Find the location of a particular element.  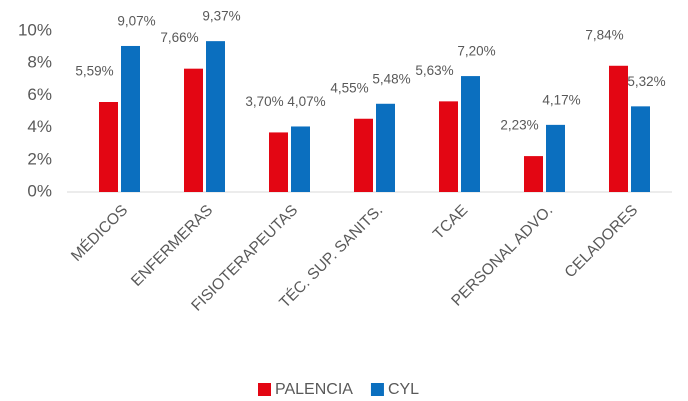

x-tick-label: ENFERMERAS is located at coordinates (172, 246).